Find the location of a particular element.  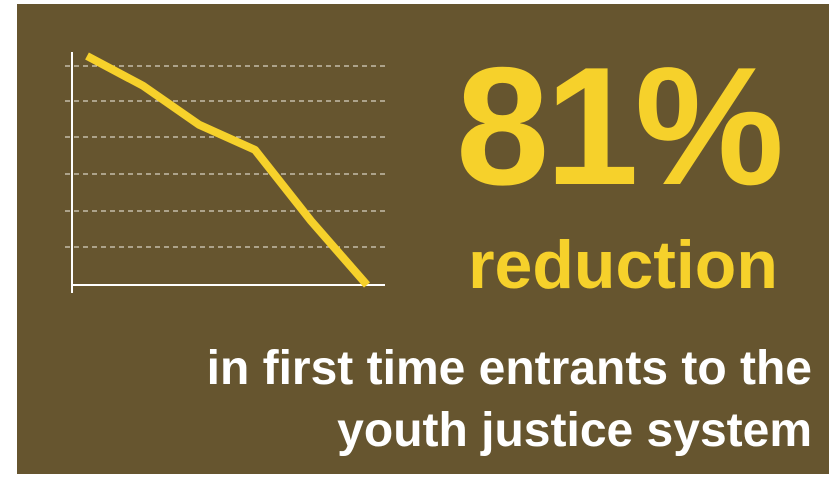

headline-label: reduction is located at coordinates (623, 265).